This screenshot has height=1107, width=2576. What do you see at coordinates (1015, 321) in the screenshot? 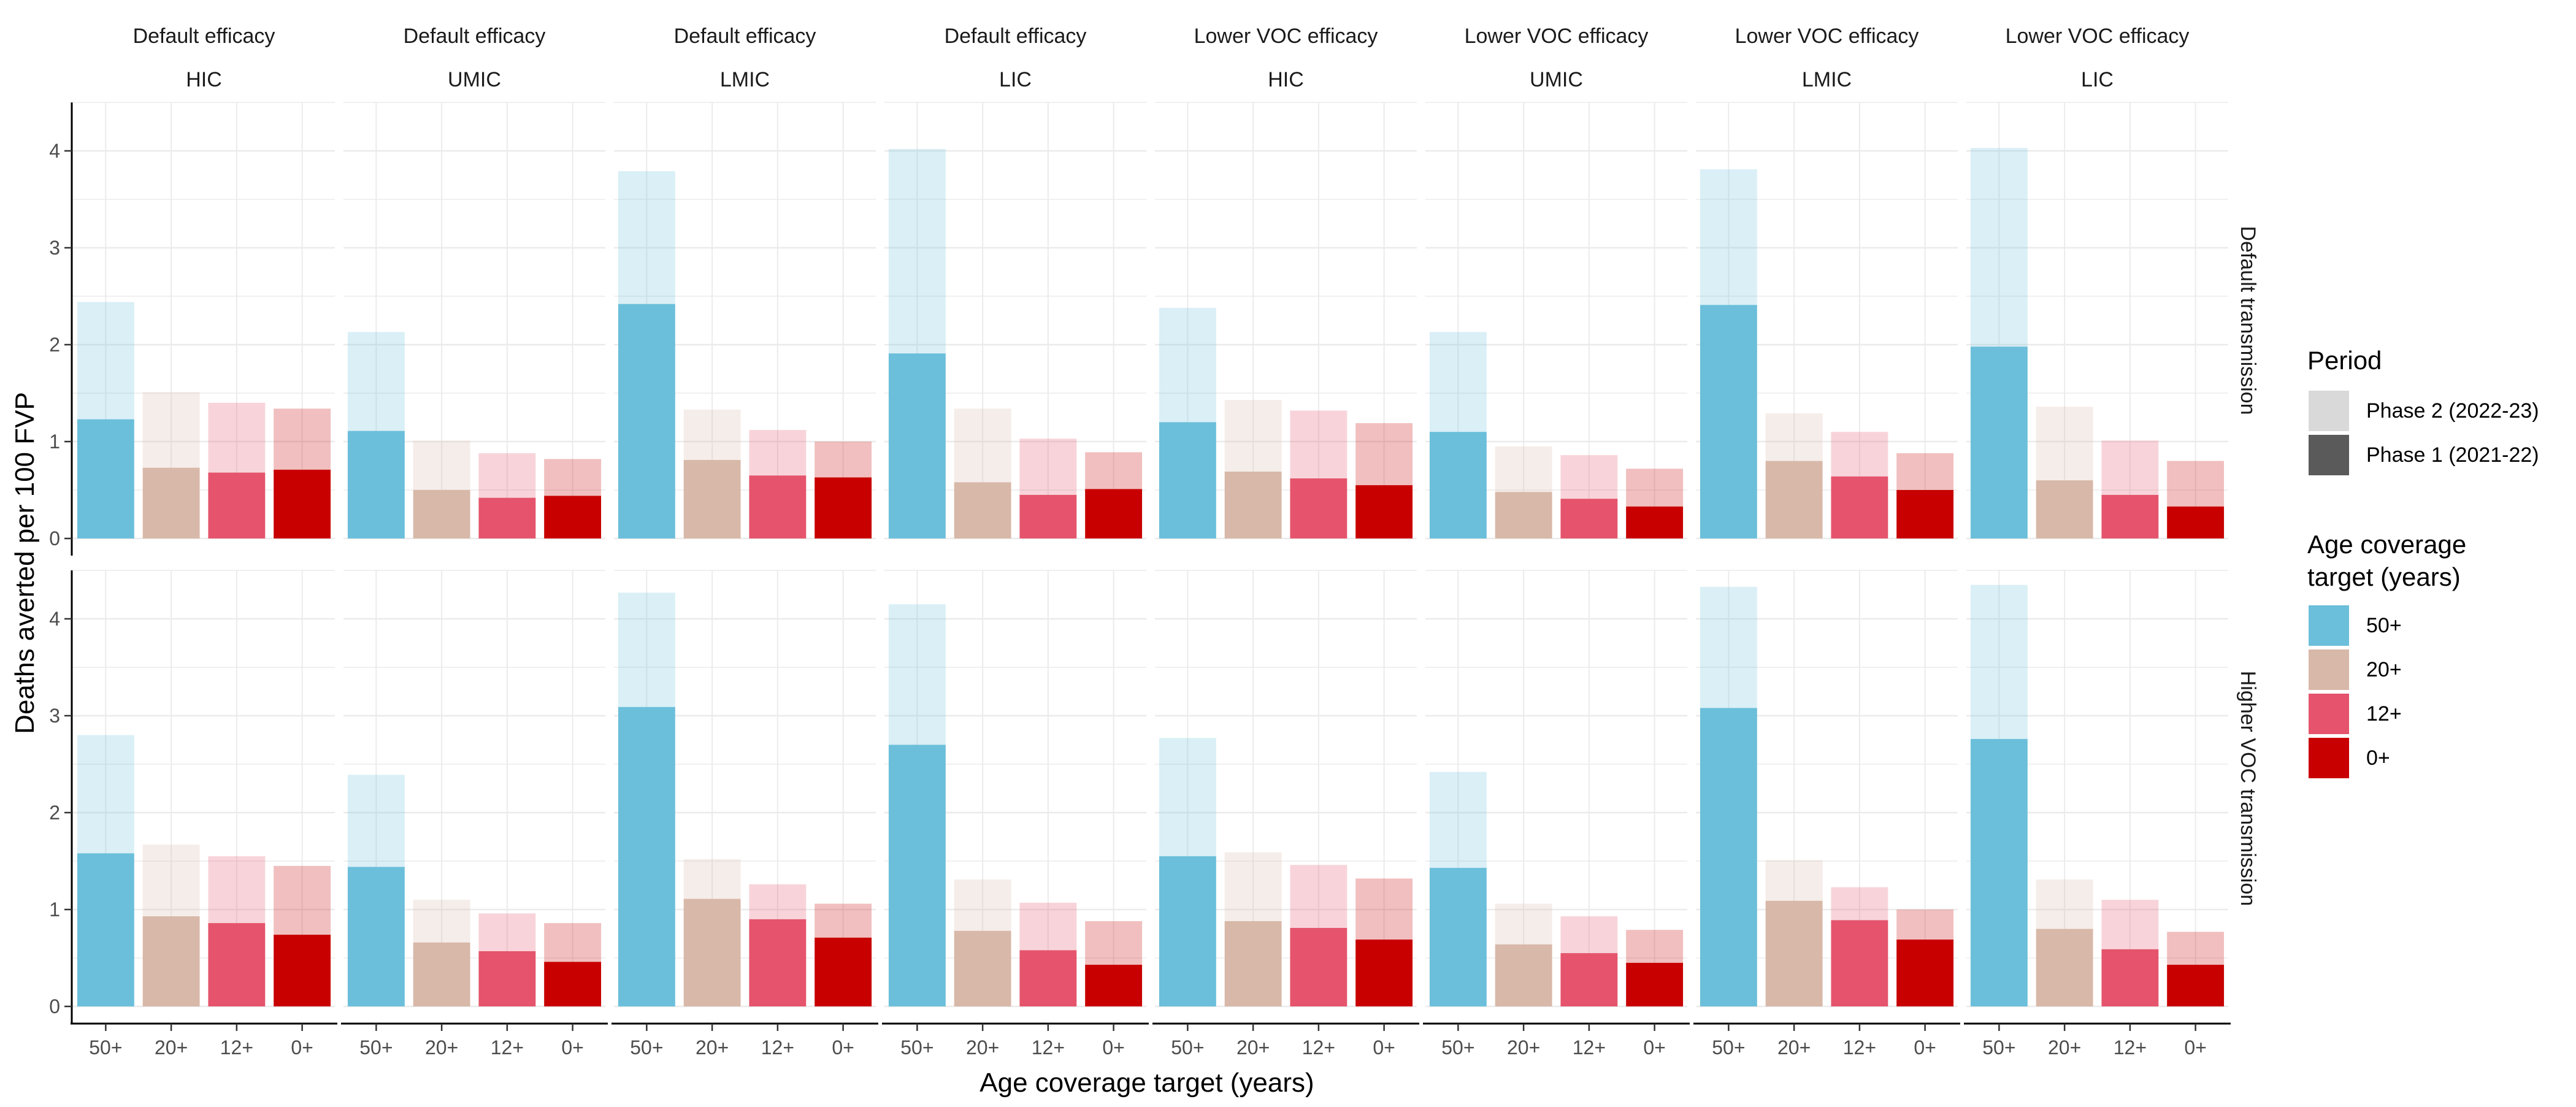
I see `panel-r0-c3` at bounding box center [1015, 321].